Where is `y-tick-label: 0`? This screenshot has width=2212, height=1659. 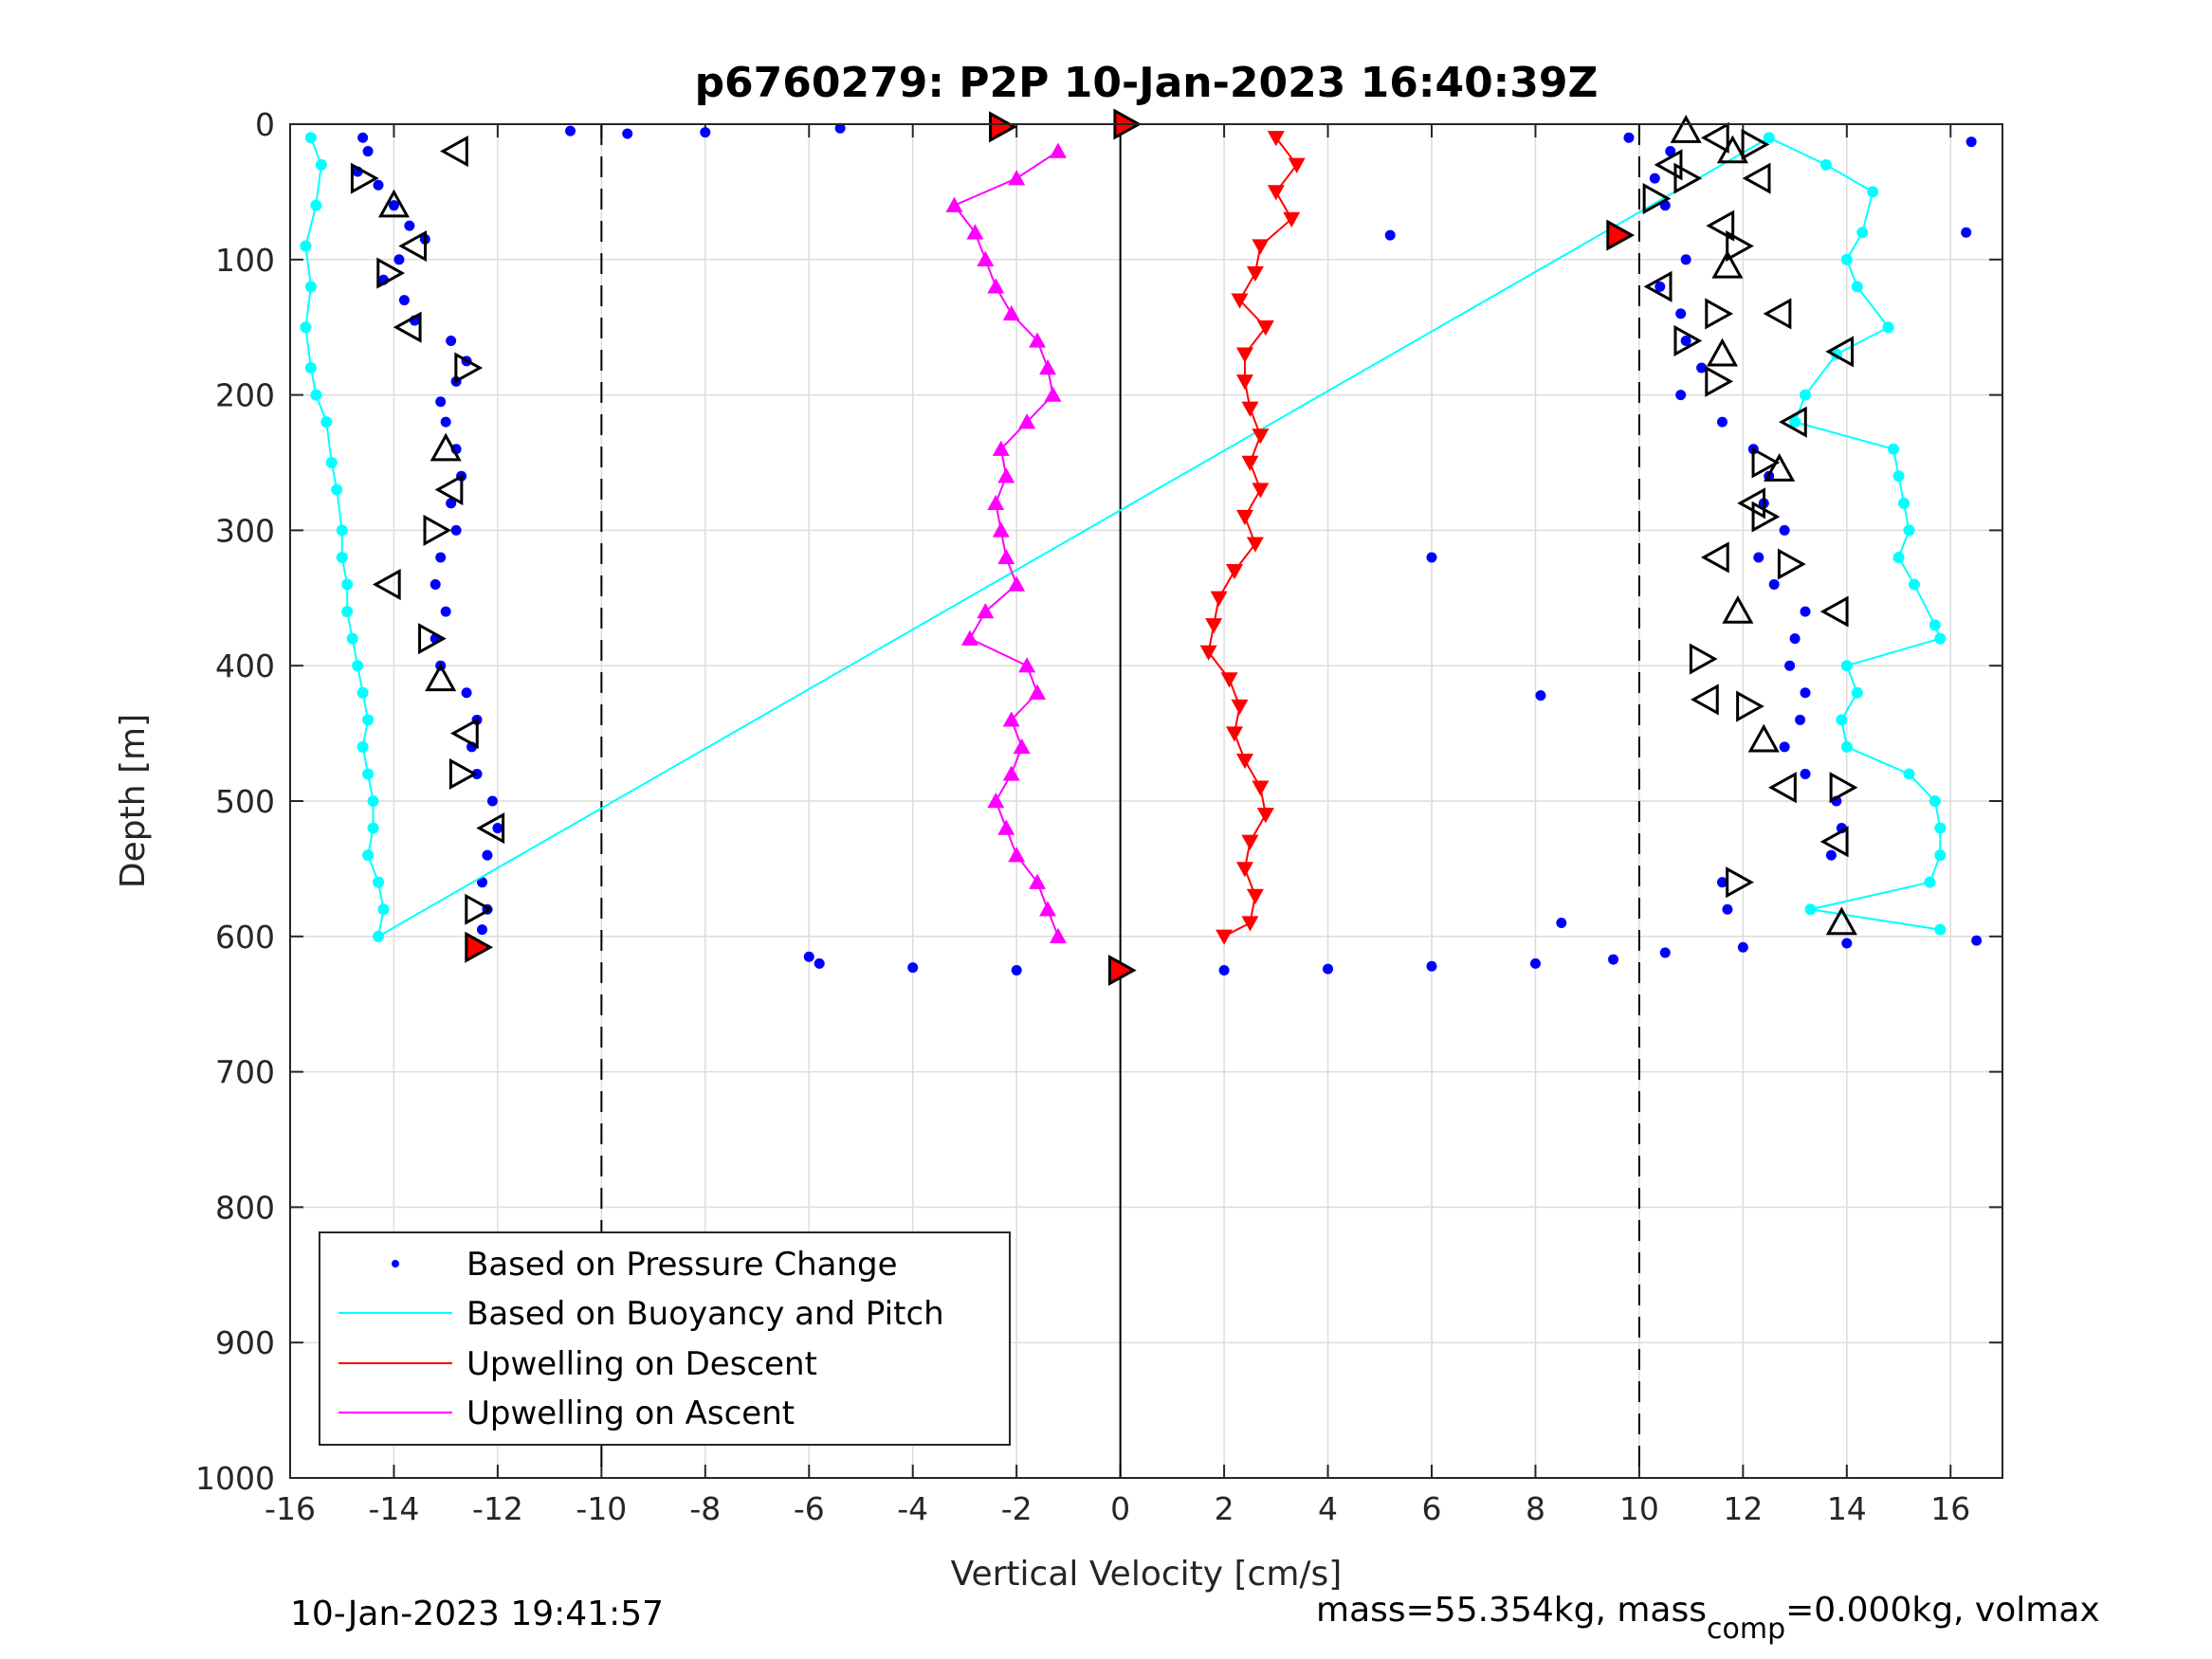 y-tick-label: 0 is located at coordinates (265, 124).